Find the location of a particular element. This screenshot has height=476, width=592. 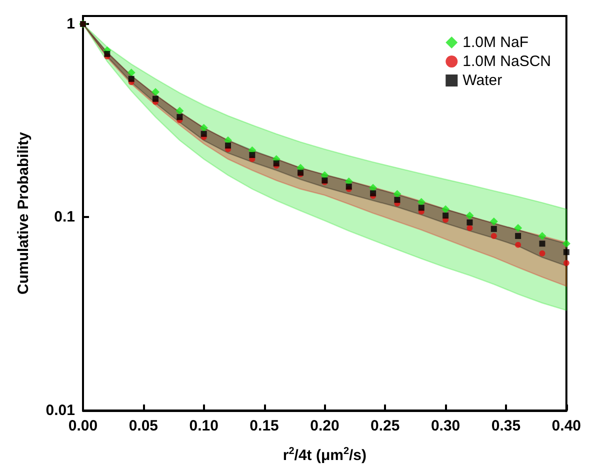

x-tick-label: 0.40 is located at coordinates (567, 426).